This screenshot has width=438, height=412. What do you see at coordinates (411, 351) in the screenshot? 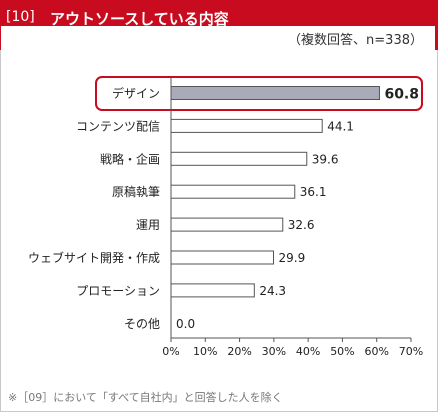
I see `x-tick-label: 70%` at bounding box center [411, 351].